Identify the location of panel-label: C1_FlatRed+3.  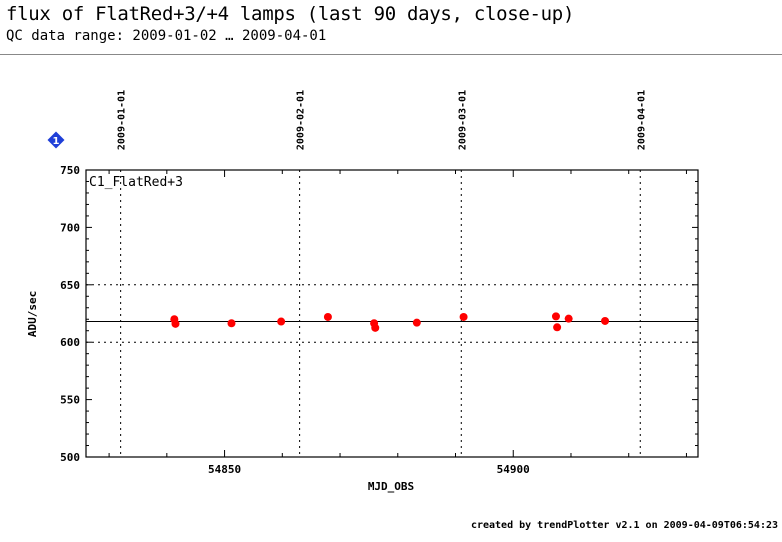
(136, 182).